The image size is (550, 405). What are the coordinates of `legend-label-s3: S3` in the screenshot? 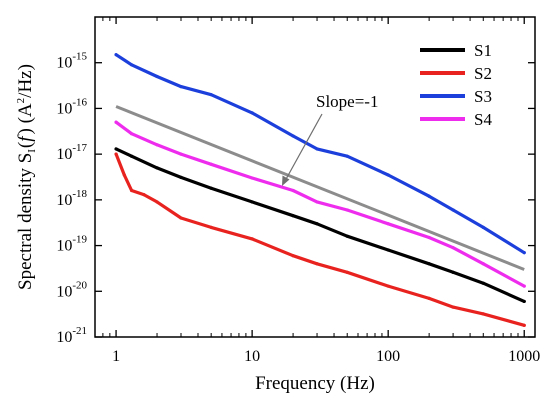 It's located at (483, 96).